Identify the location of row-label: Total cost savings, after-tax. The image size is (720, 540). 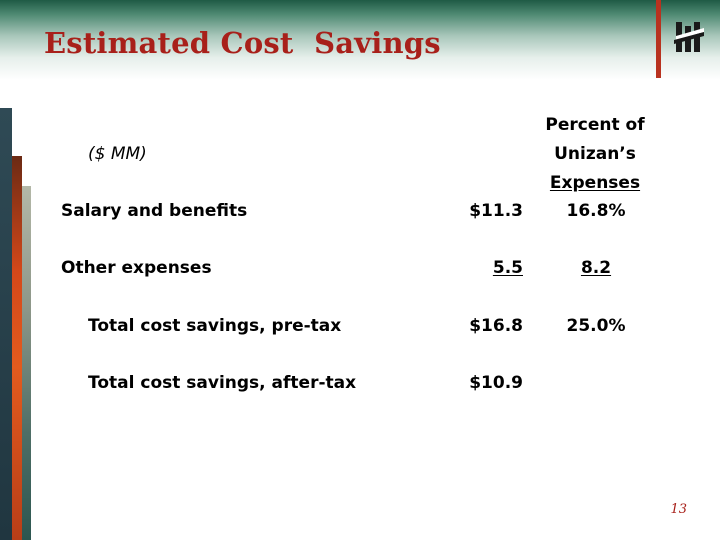
(222, 383).